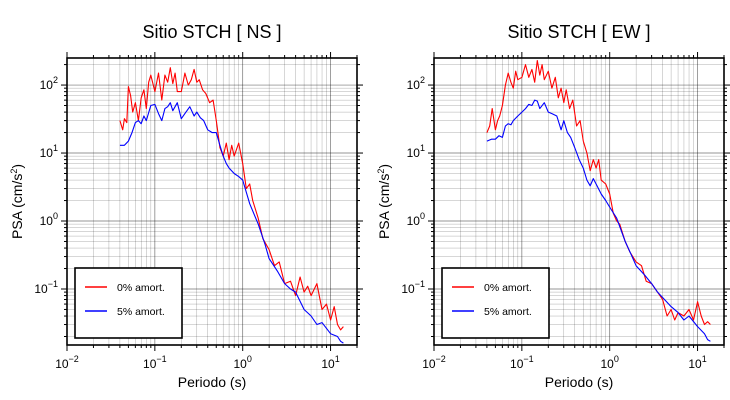  Describe the element at coordinates (211, 32) in the screenshot. I see `chart-title: Sitio STCH [ NS ]` at that location.